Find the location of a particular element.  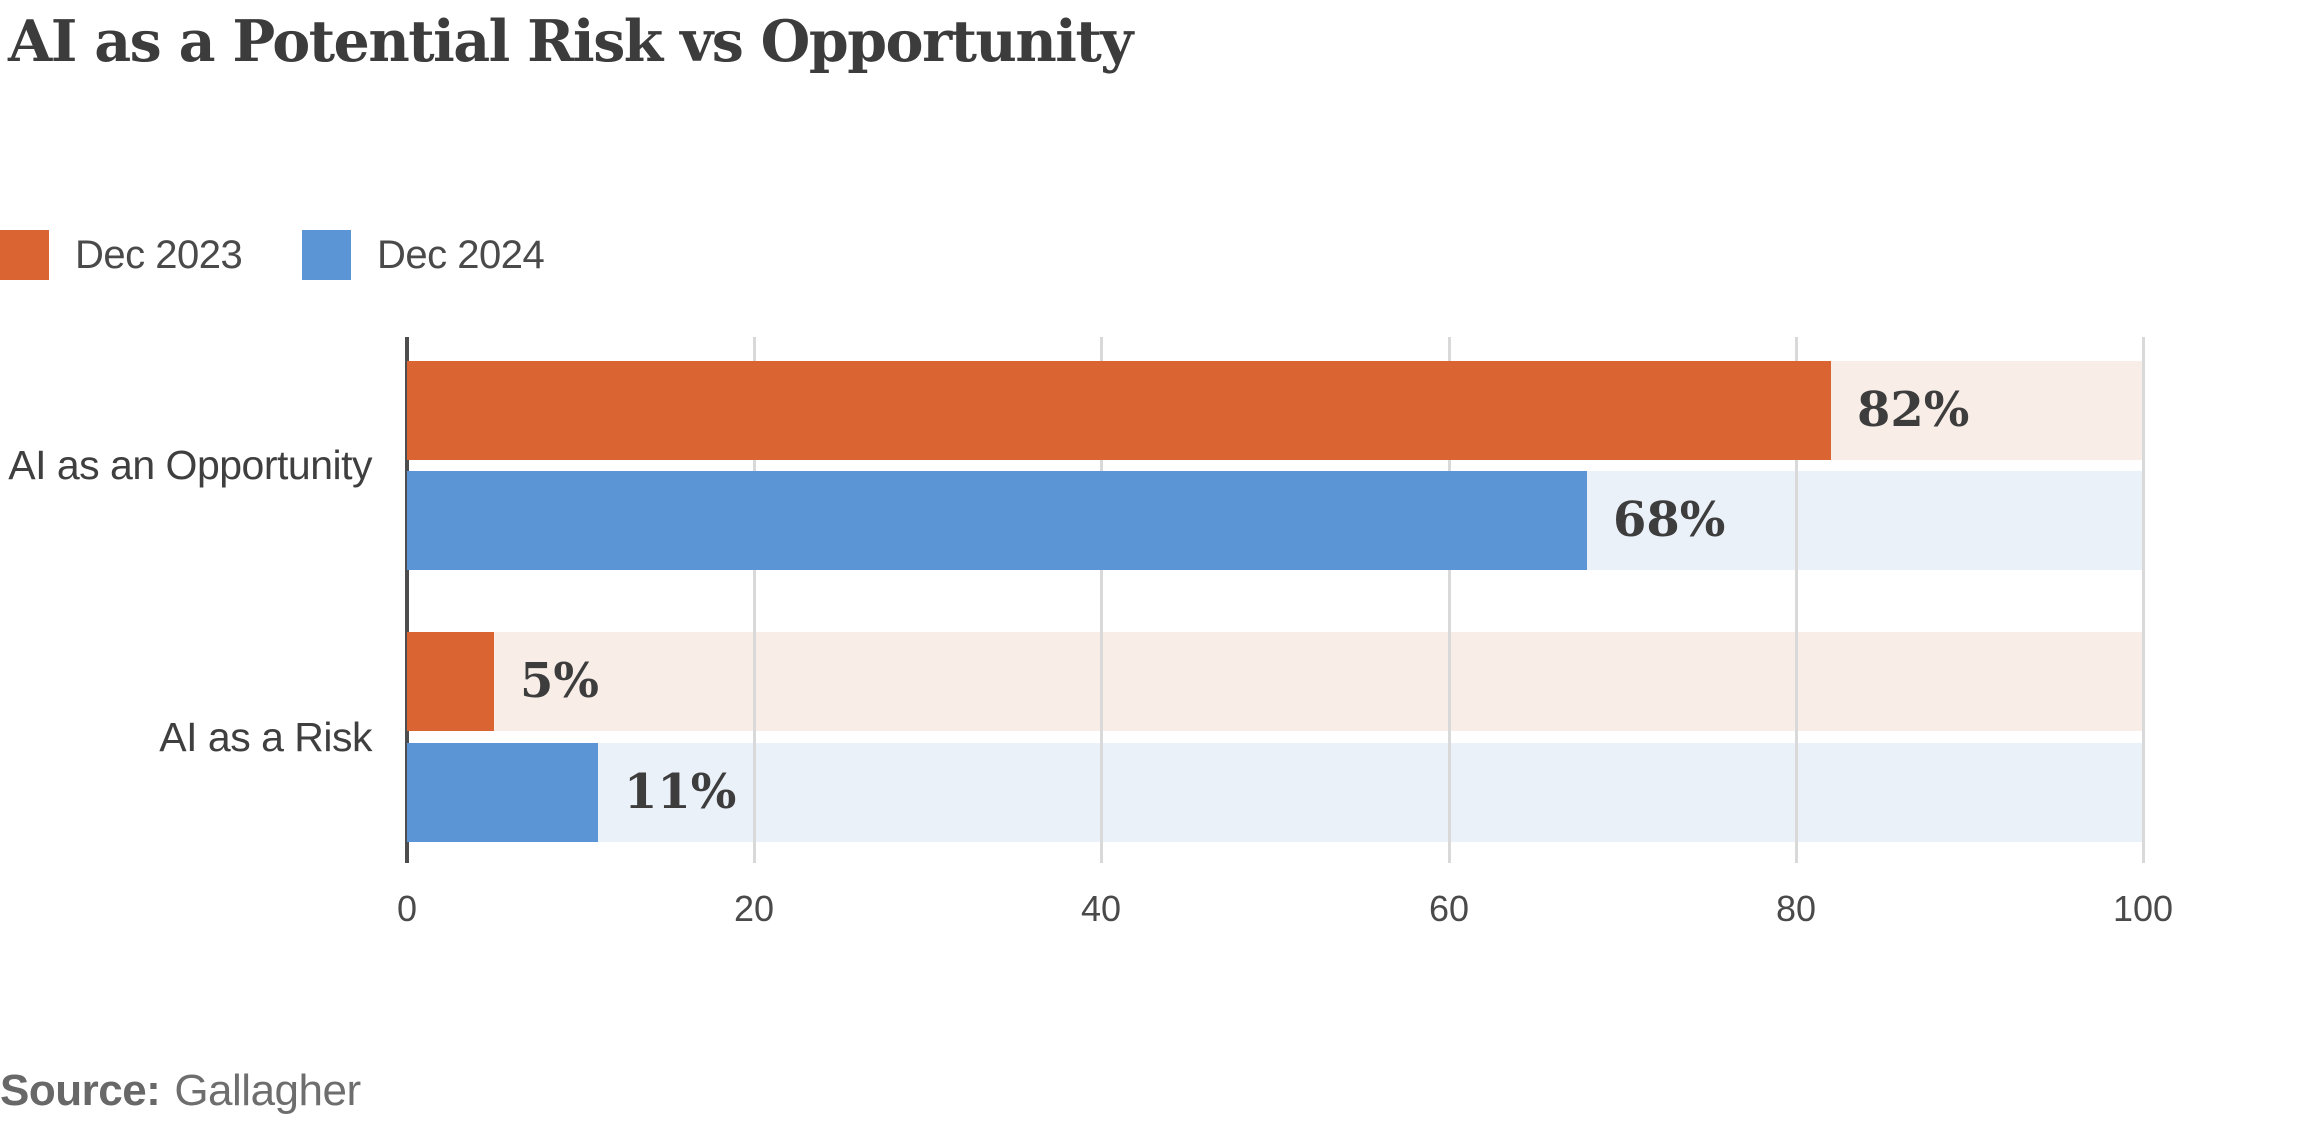

legend-swatch-dec-2024-icon is located at coordinates (326, 255).